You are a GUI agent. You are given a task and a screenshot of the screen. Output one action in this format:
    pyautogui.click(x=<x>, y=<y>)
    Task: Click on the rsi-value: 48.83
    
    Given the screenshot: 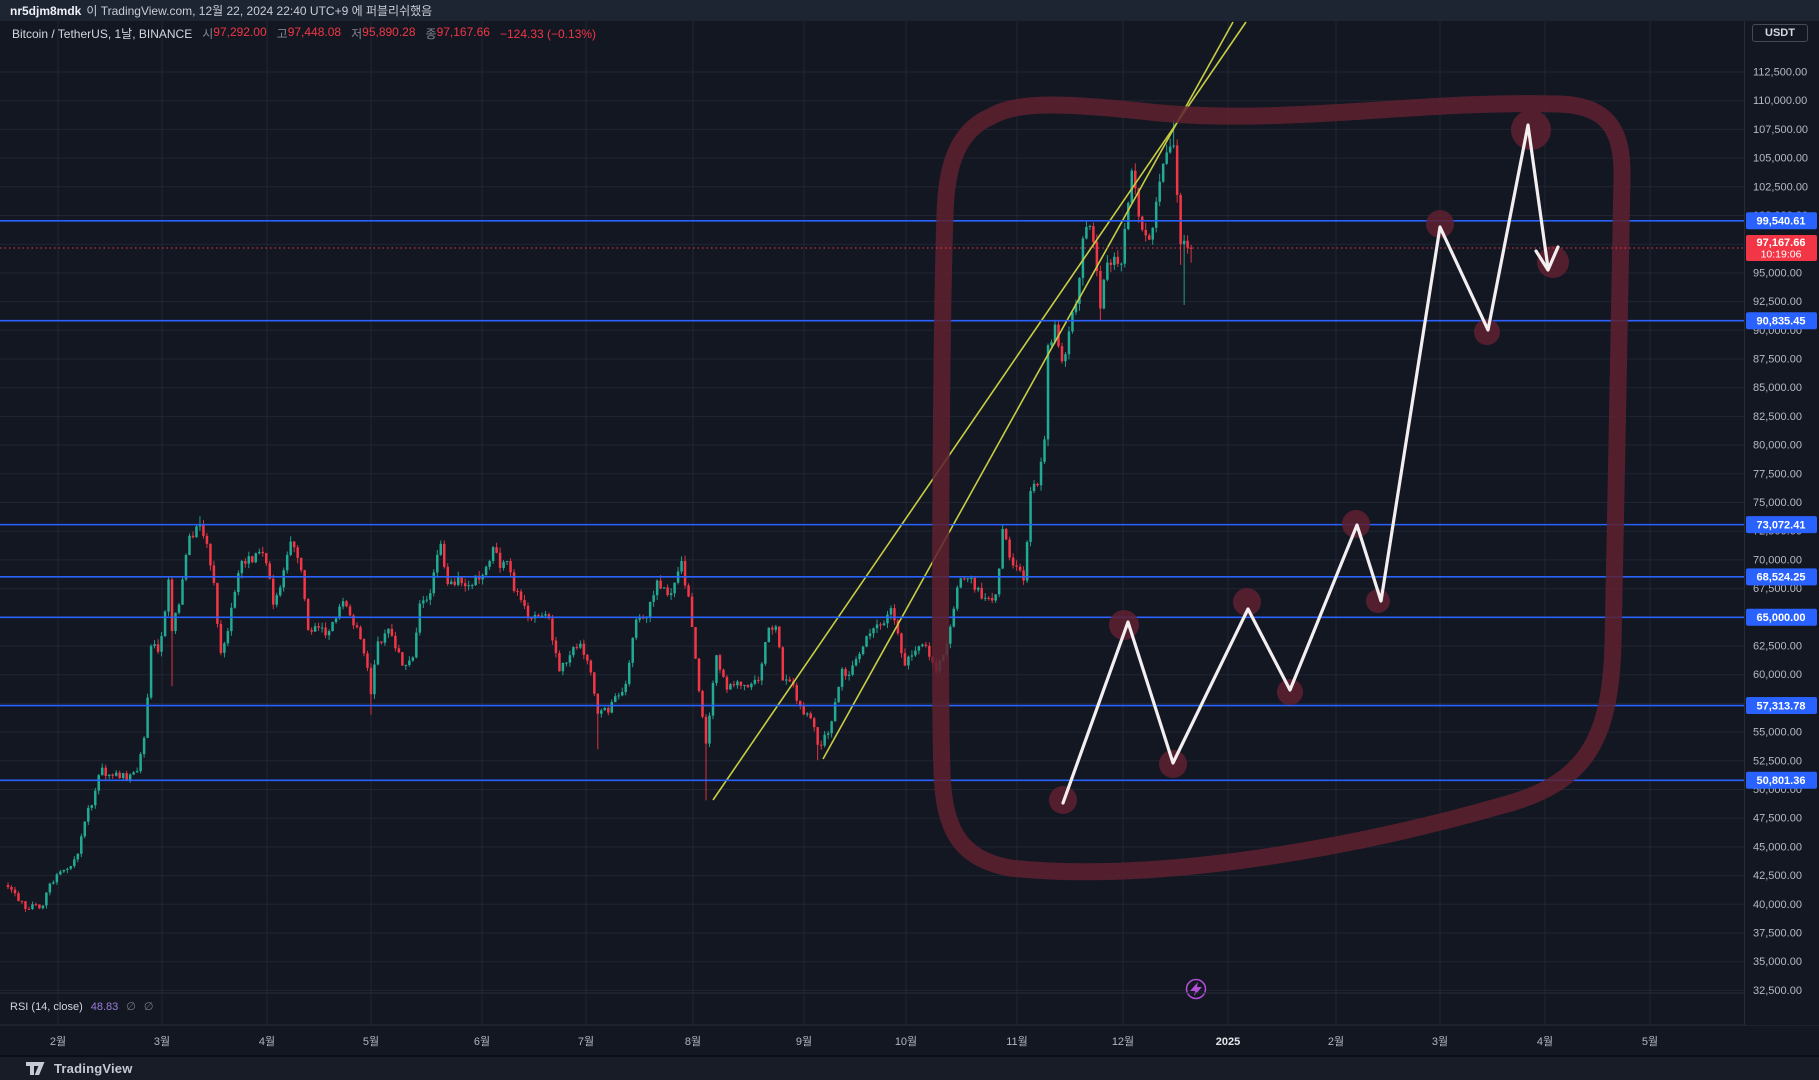 What is the action you would take?
    pyautogui.click(x=104, y=1006)
    